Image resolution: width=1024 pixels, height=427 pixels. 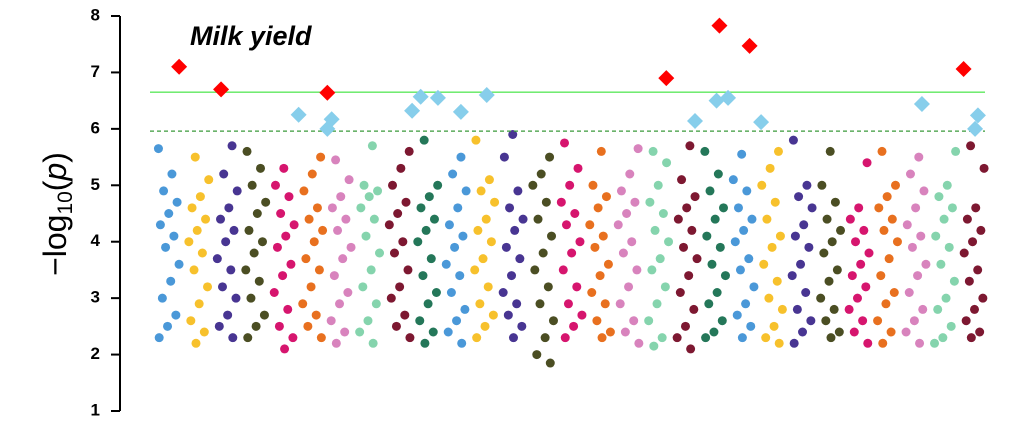 I want to click on chart-title: Milk yield, so click(x=251, y=36).